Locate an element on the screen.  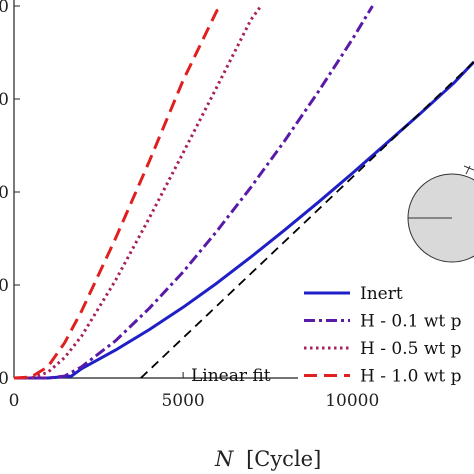
x-axis-title-italic: N is located at coordinates (224, 459).